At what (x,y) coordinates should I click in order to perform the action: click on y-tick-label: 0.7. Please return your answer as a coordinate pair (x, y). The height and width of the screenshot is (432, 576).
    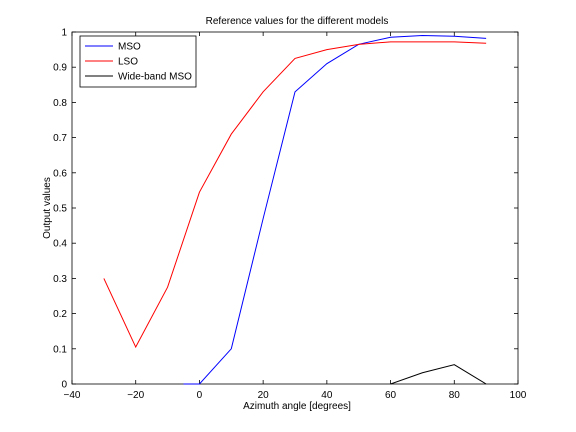
    Looking at the image, I should click on (60, 138).